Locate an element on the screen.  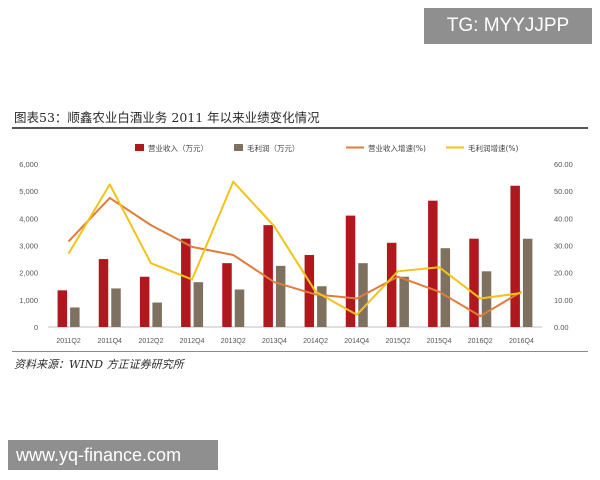
x-axis-tick-label: 2015Q2 is located at coordinates (397, 341).